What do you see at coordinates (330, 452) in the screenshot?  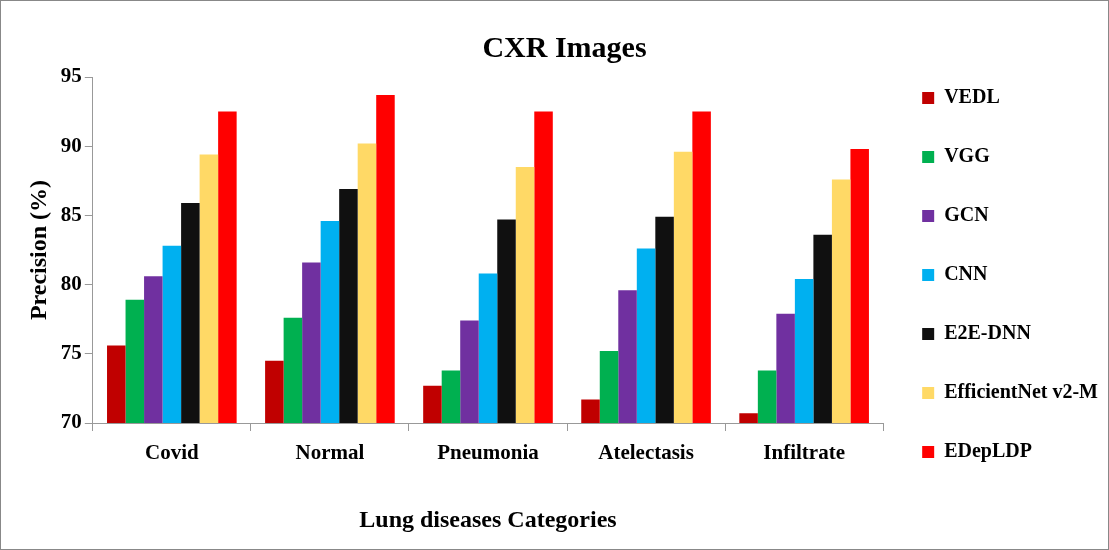 I see `x-tick-label: Normal` at bounding box center [330, 452].